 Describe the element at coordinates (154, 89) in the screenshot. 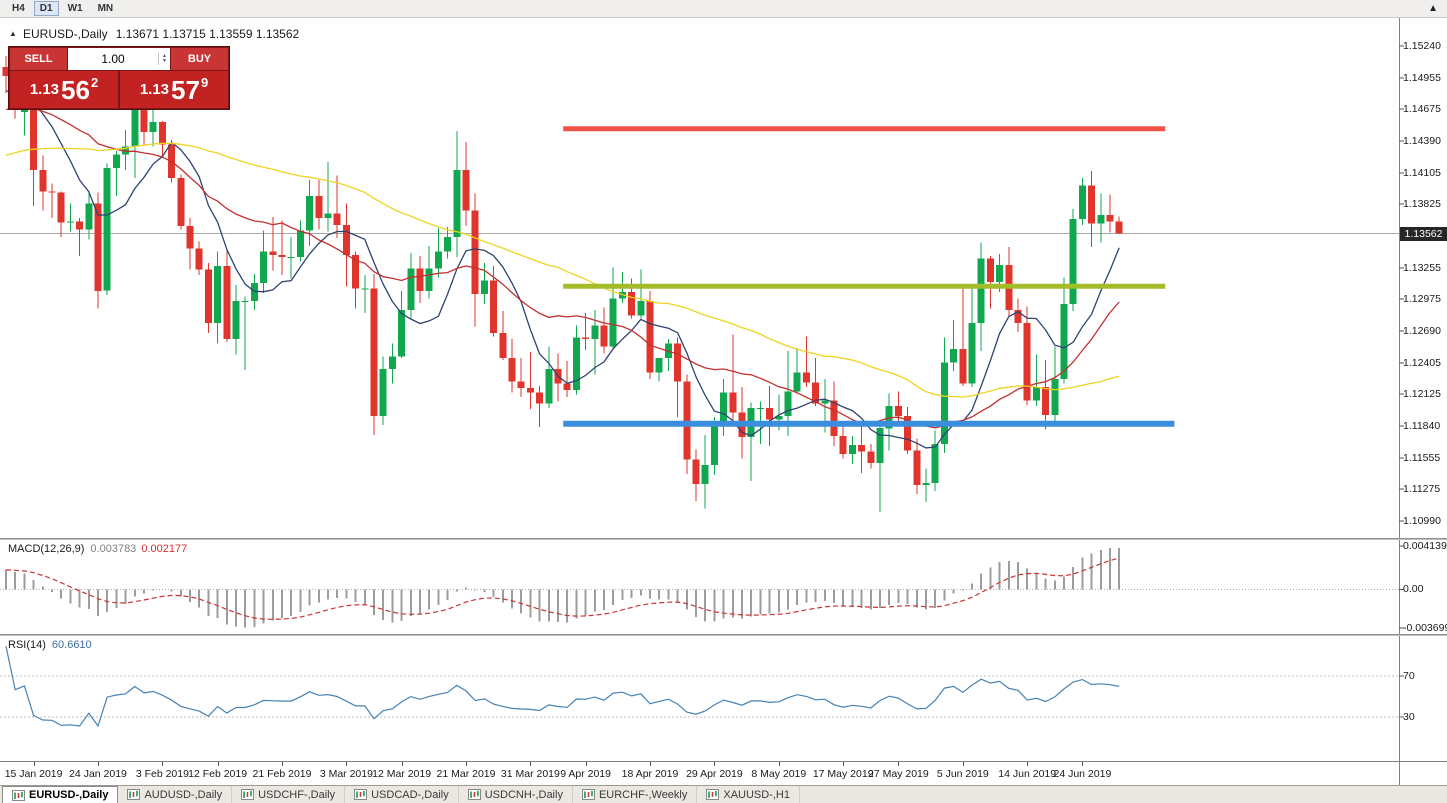

I see `buy-price-base: 1.13` at that location.